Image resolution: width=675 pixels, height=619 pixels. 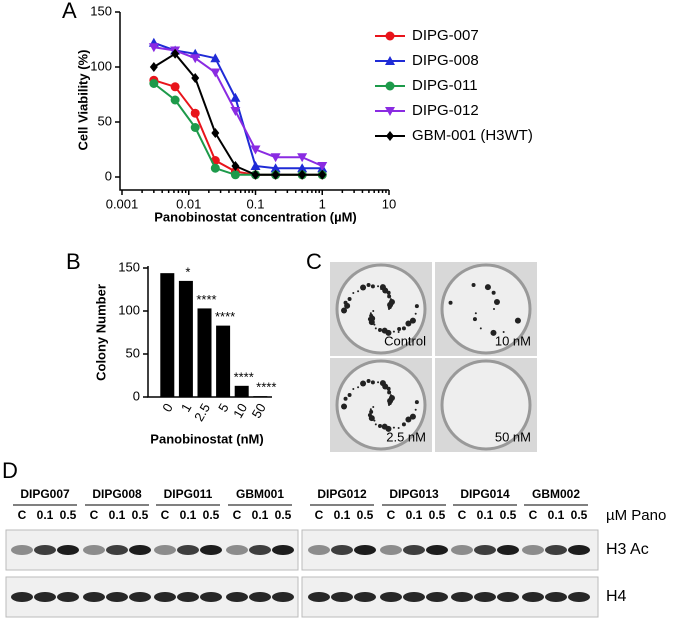 I want to click on well-label: 10 nM, so click(x=513, y=340).